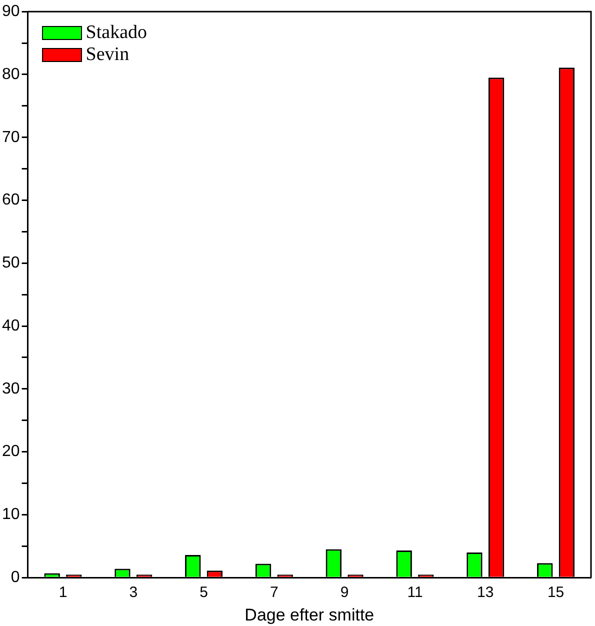 The height and width of the screenshot is (626, 595). I want to click on y-tick-label: 40, so click(11, 325).